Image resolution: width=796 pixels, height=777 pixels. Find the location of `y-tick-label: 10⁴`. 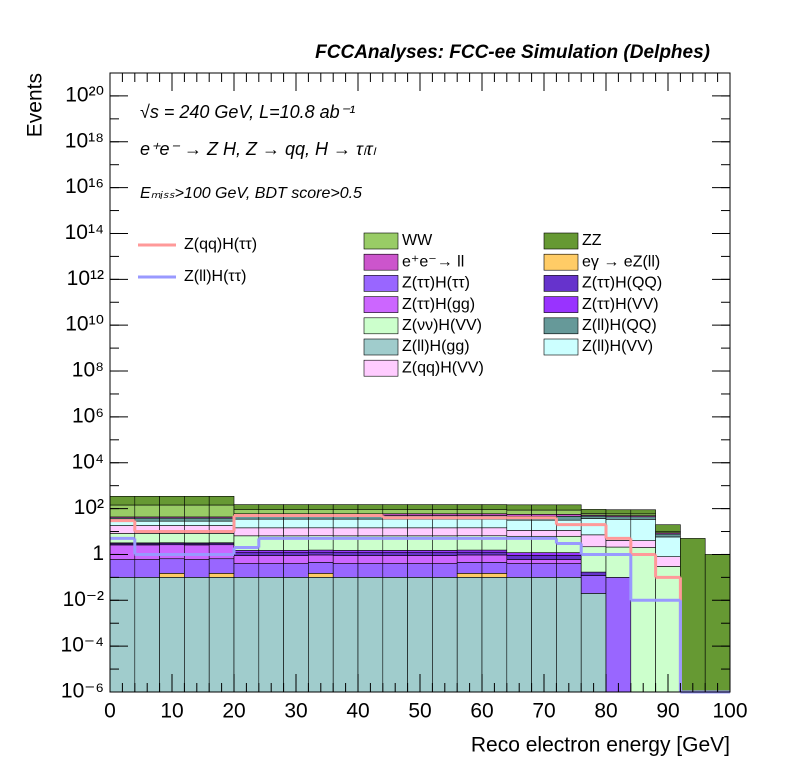

y-tick-label: 10⁴ is located at coordinates (88, 461).